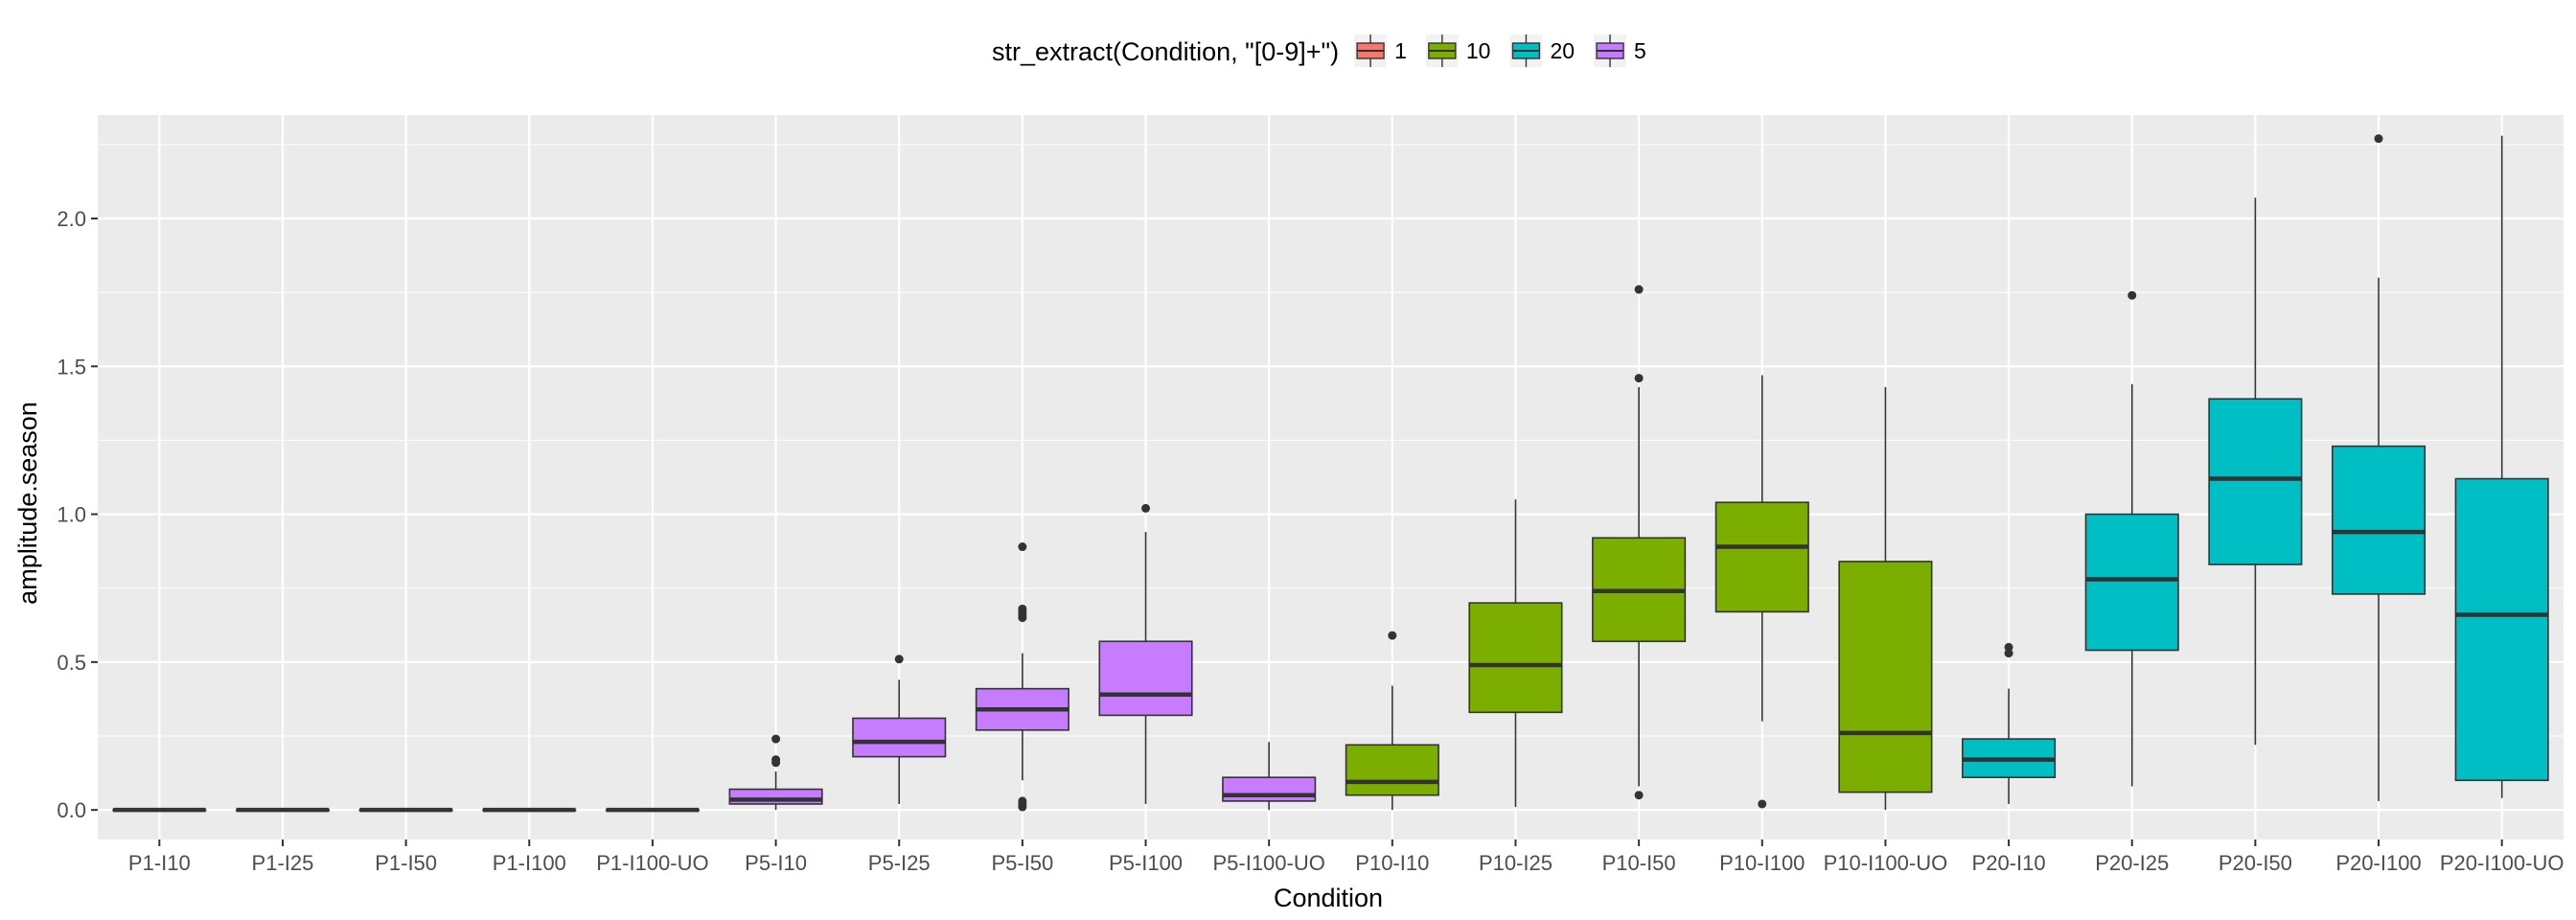 Image resolution: width=2576 pixels, height=920 pixels. I want to click on legend: str_extract(Condition, "[0-9]+") 1 10 20 5, so click(1319, 50).